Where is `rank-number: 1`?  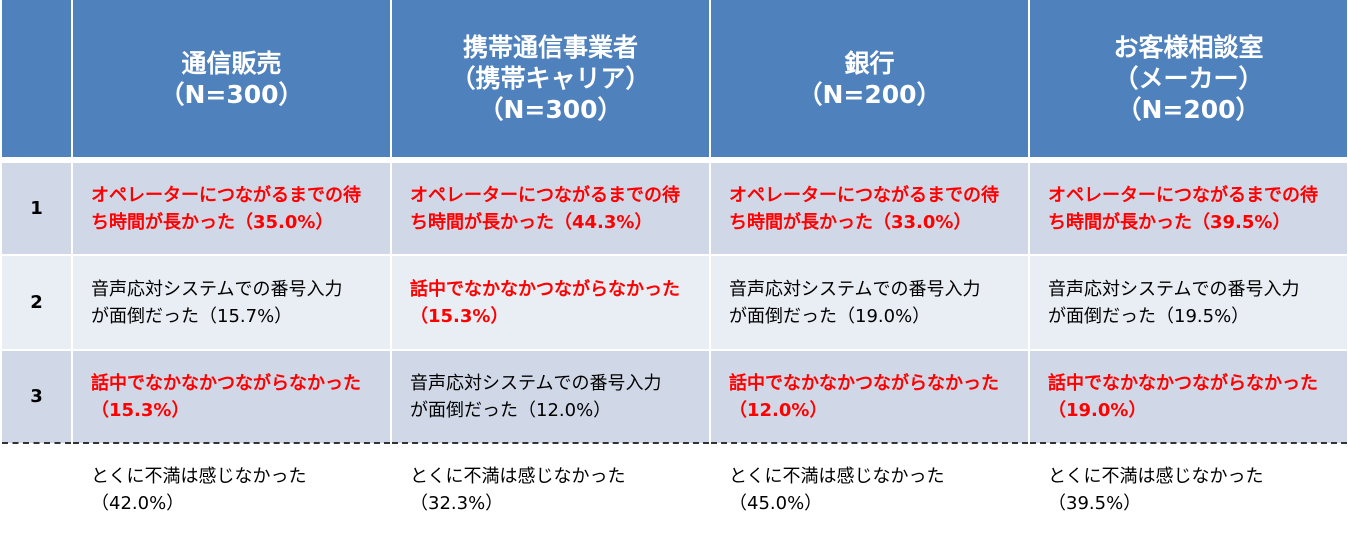 rank-number: 1 is located at coordinates (36, 206).